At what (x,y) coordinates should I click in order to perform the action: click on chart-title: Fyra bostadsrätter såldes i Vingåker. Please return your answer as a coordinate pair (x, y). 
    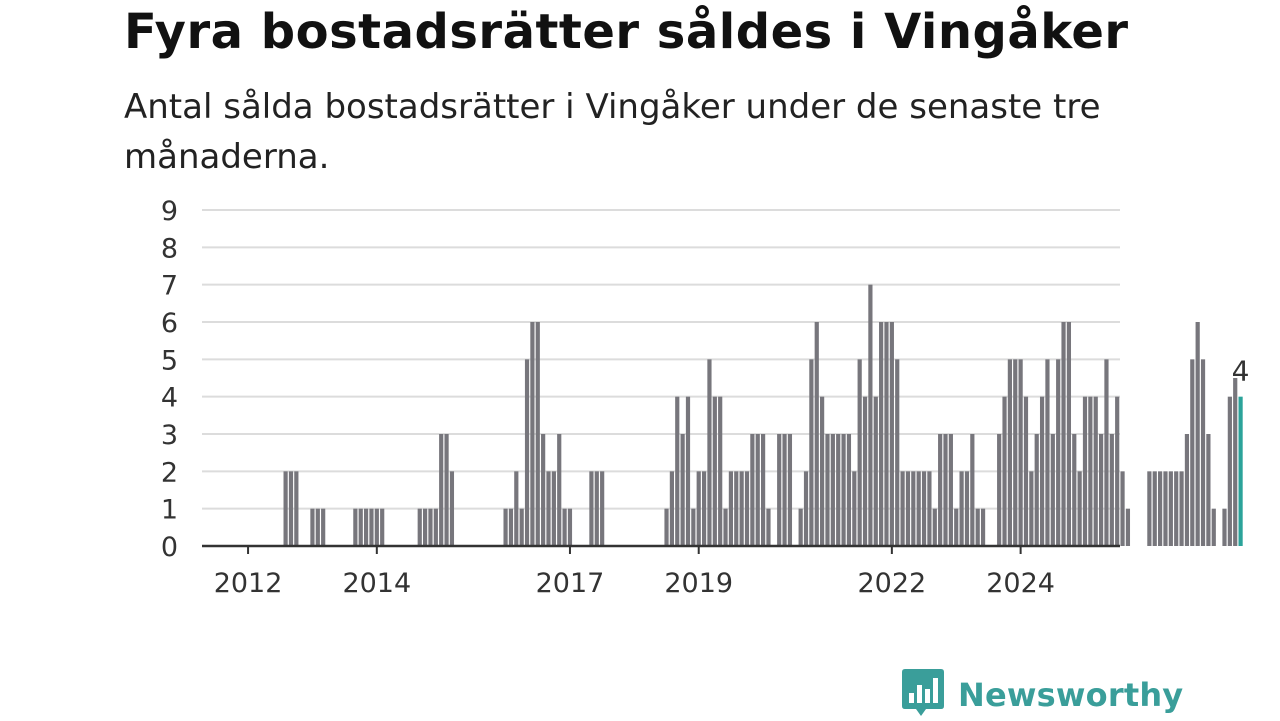
    Looking at the image, I should click on (626, 32).